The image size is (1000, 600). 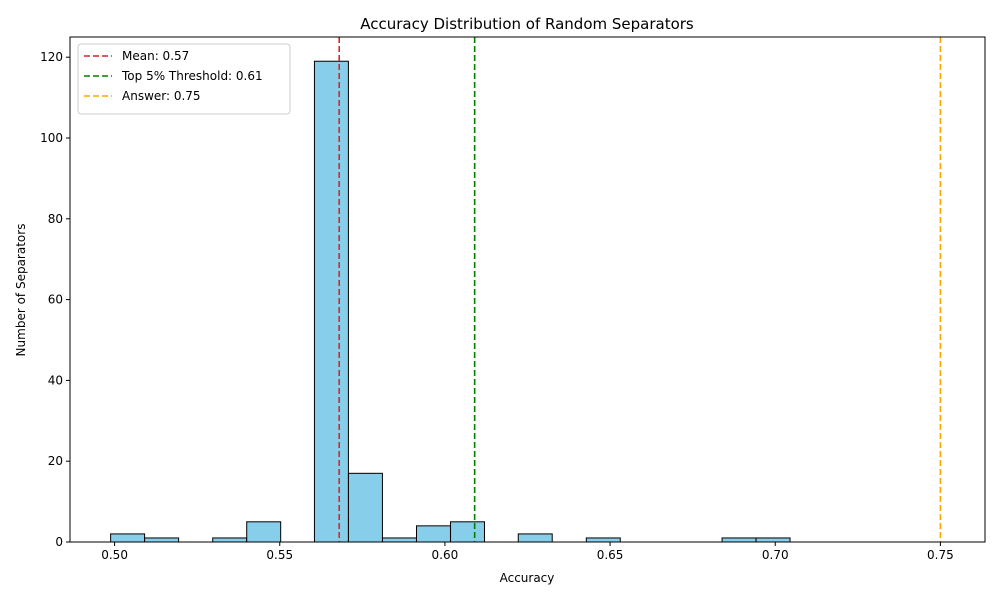 I want to click on y-axis-ticks: 0 20 40 60 80 100 120, so click(x=55, y=299).